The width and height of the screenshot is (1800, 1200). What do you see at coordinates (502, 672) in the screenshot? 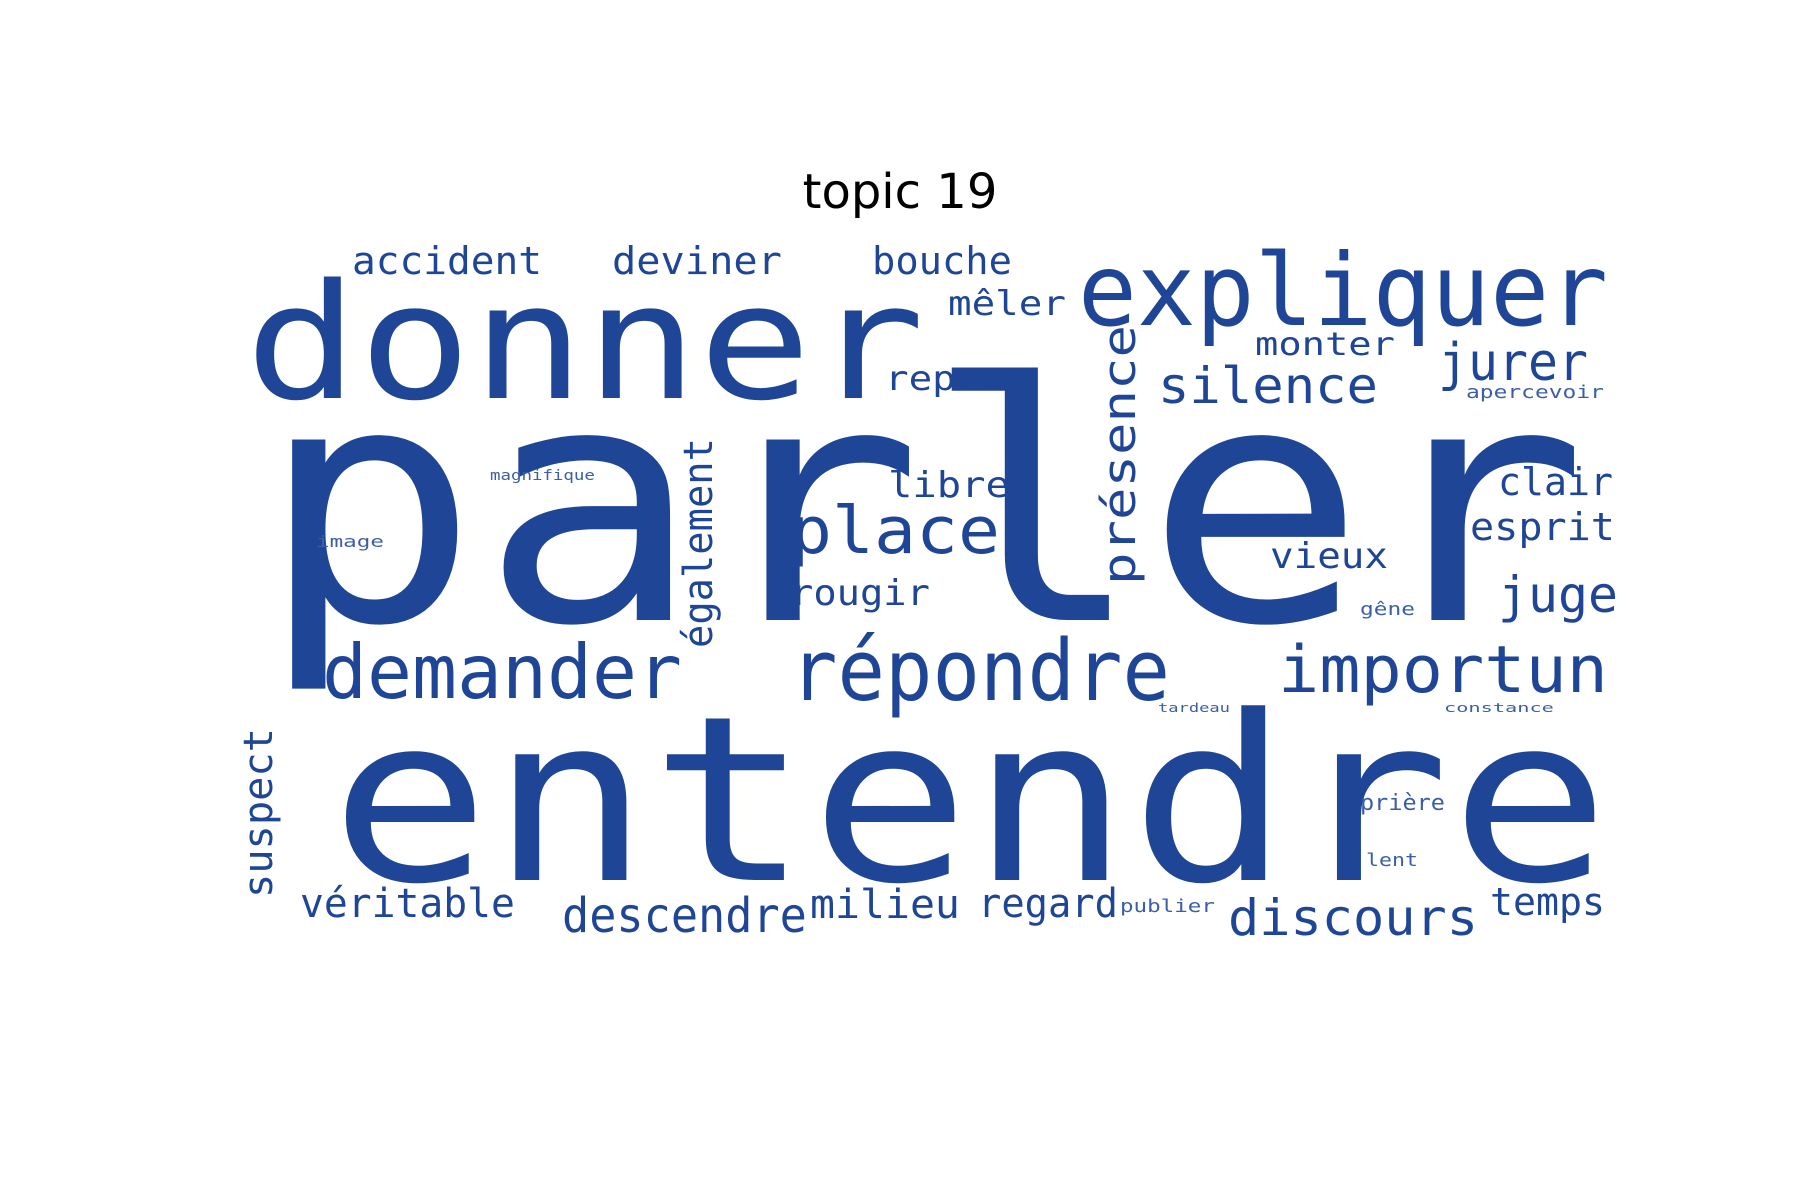
I see `word-5: demander` at bounding box center [502, 672].